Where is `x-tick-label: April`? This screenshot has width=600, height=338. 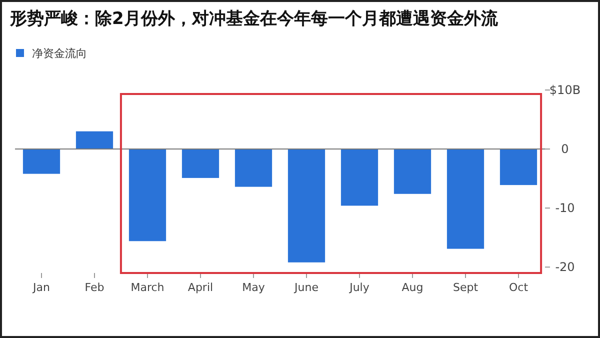
x-tick-label: April is located at coordinates (201, 287).